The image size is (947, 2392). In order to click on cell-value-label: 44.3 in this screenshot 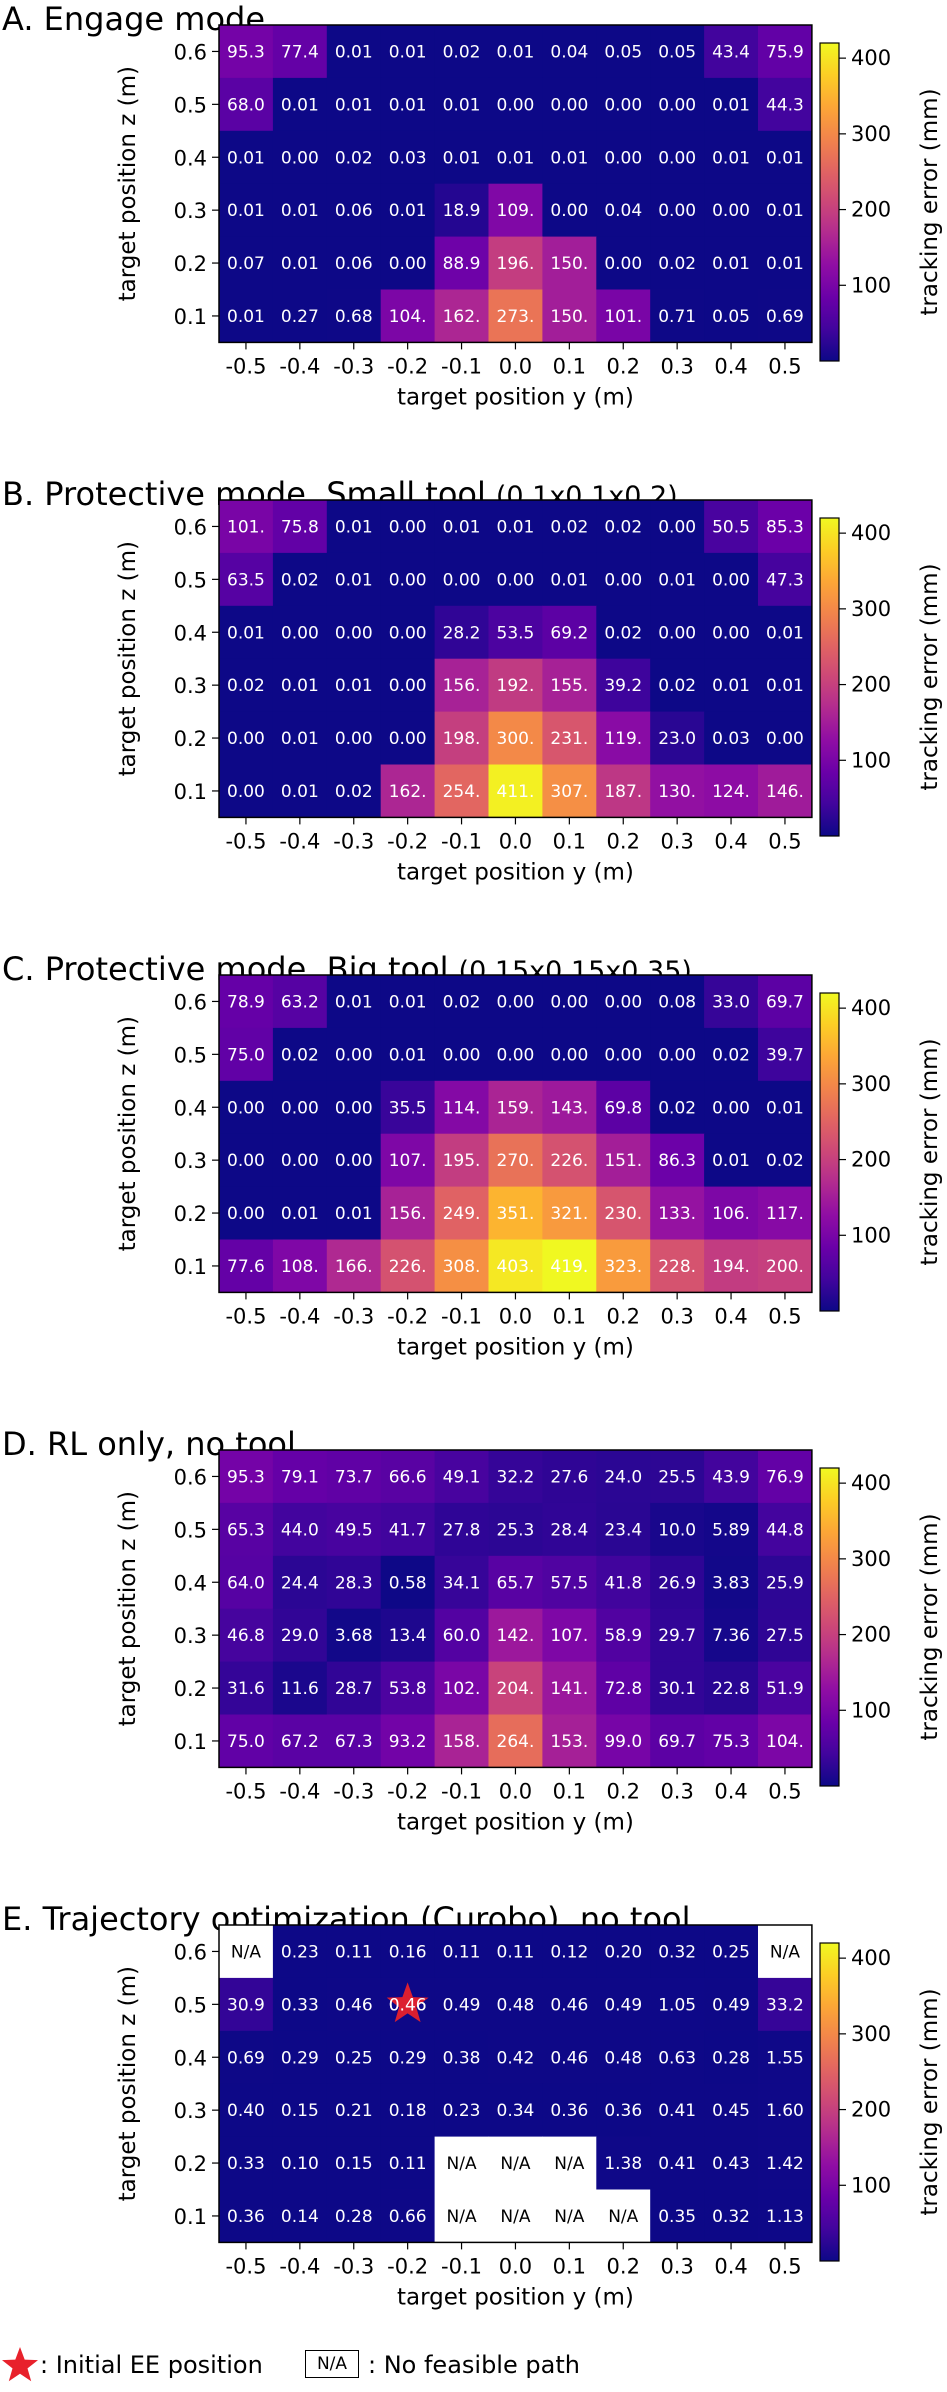, I will do `click(785, 105)`.